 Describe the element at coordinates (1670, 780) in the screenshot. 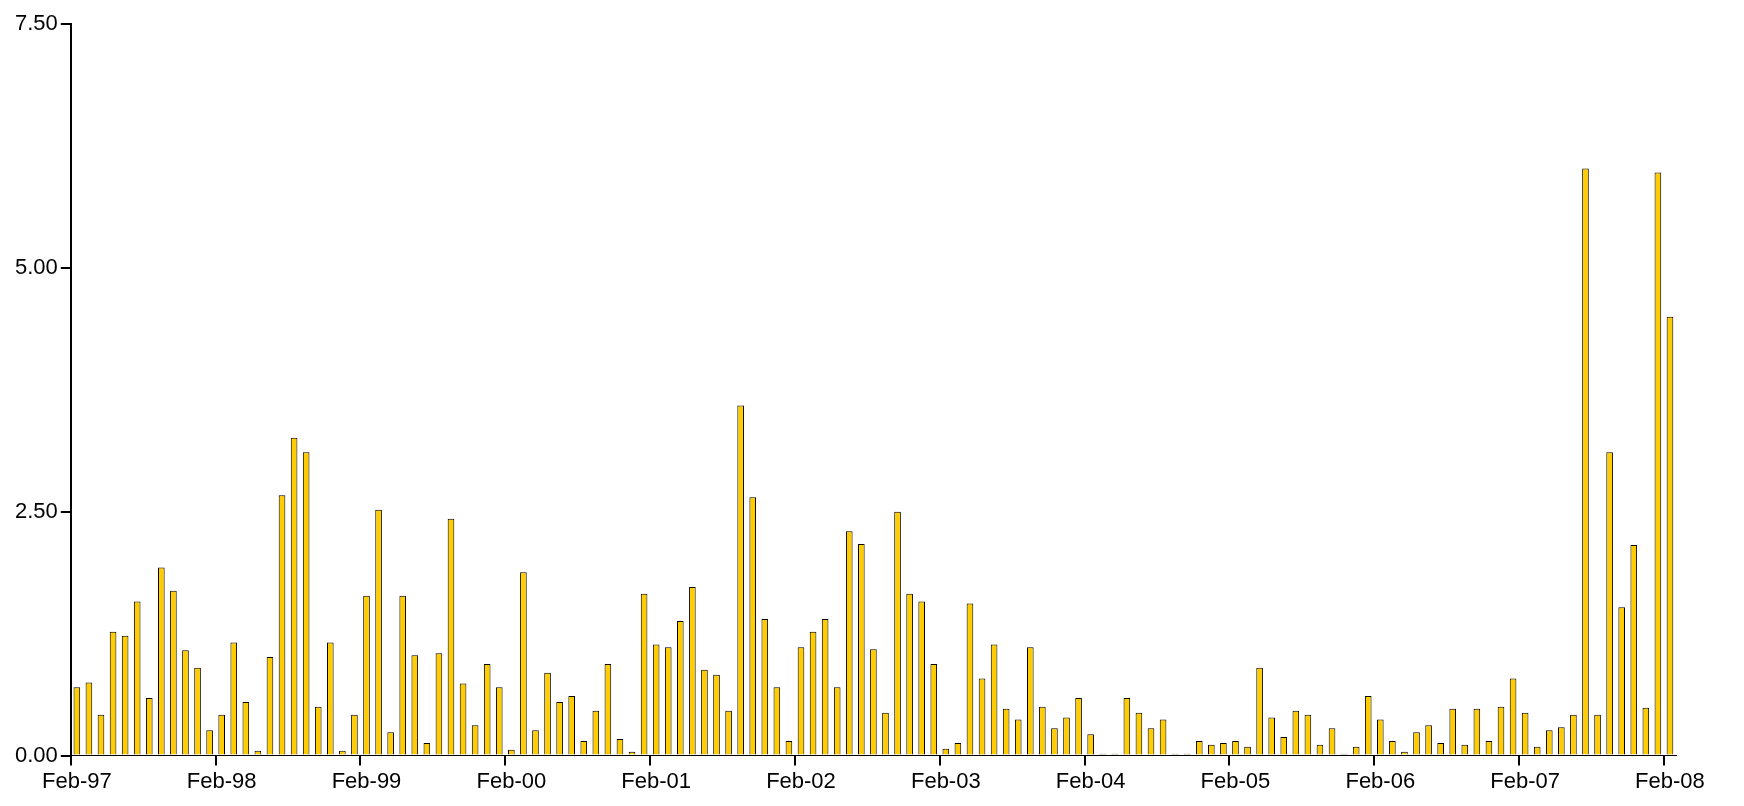

I see `x-tick-label: Feb-08` at that location.